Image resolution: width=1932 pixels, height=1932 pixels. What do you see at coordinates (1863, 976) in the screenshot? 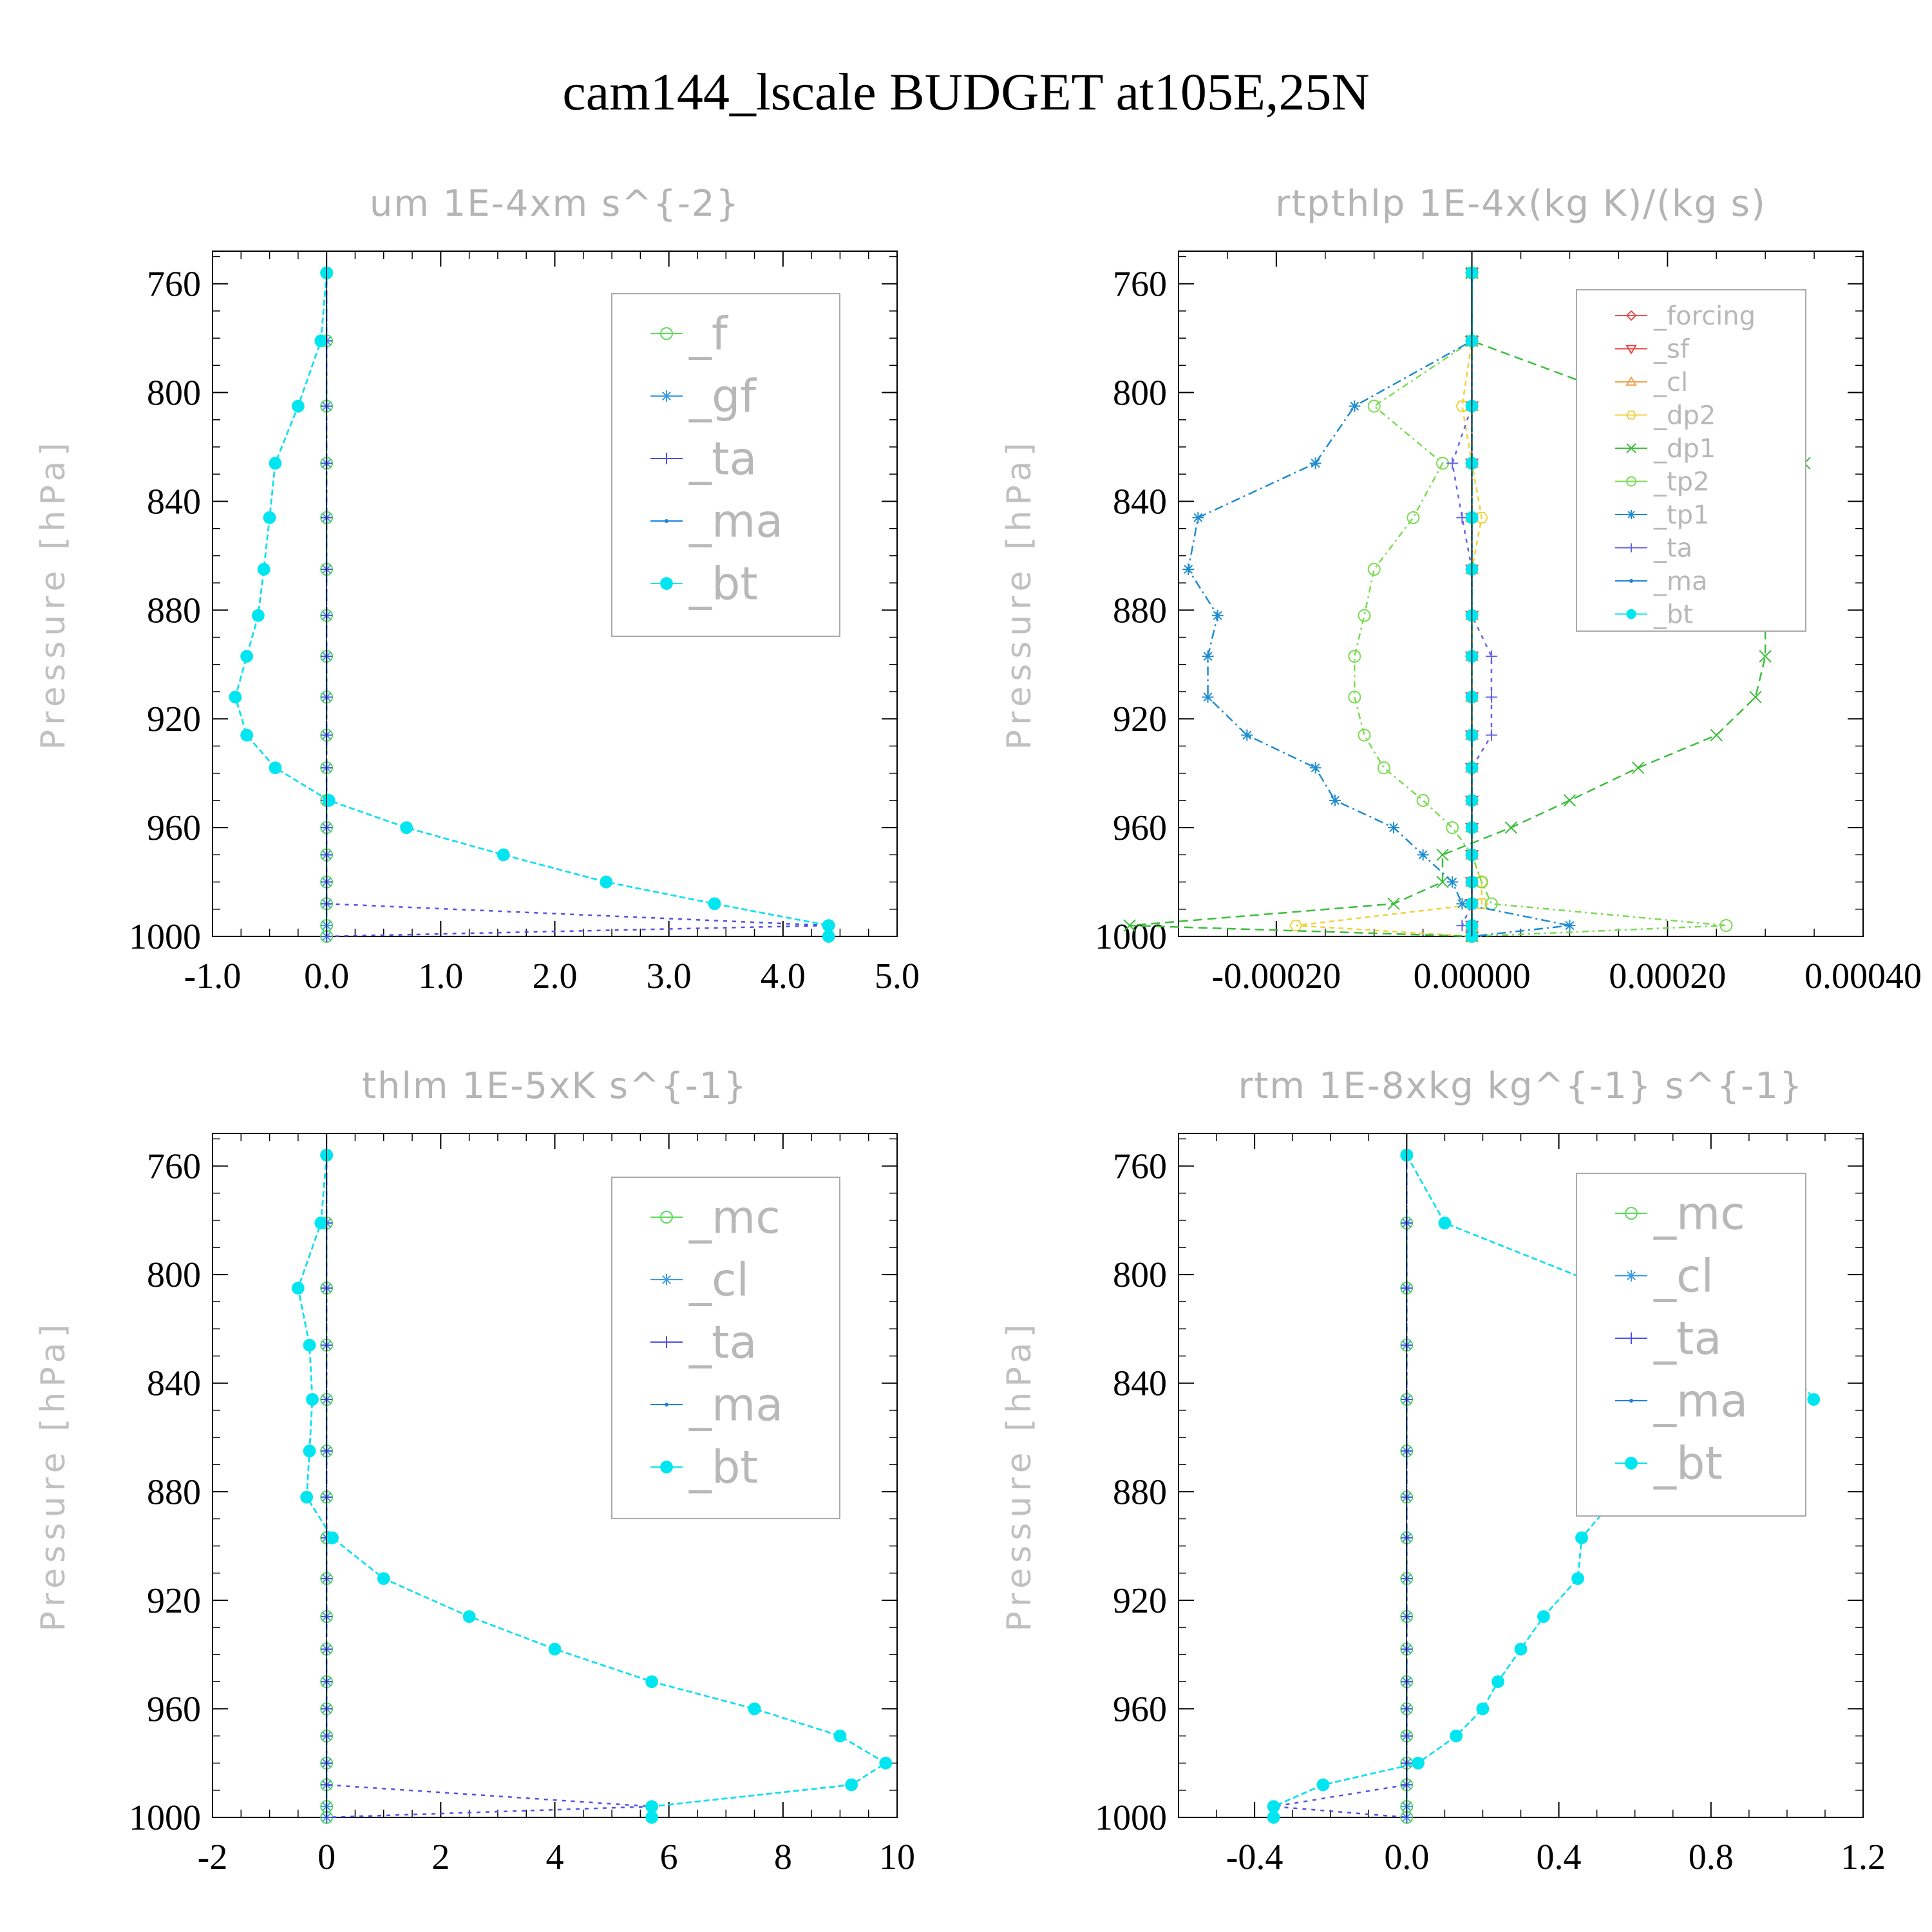
I see `x-tick-label: 0.00040` at bounding box center [1863, 976].